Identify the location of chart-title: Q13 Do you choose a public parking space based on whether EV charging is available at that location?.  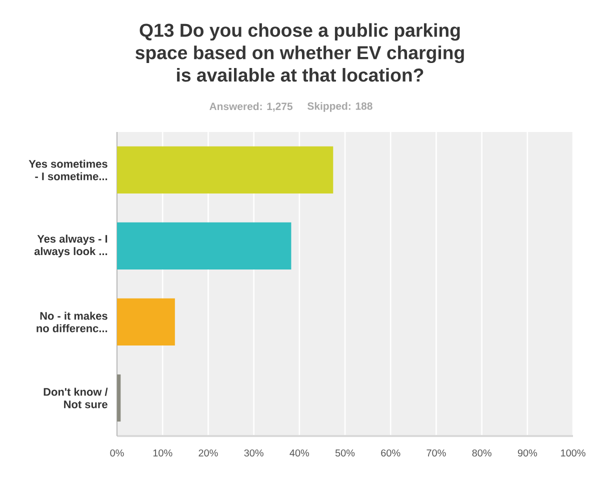
(300, 52).